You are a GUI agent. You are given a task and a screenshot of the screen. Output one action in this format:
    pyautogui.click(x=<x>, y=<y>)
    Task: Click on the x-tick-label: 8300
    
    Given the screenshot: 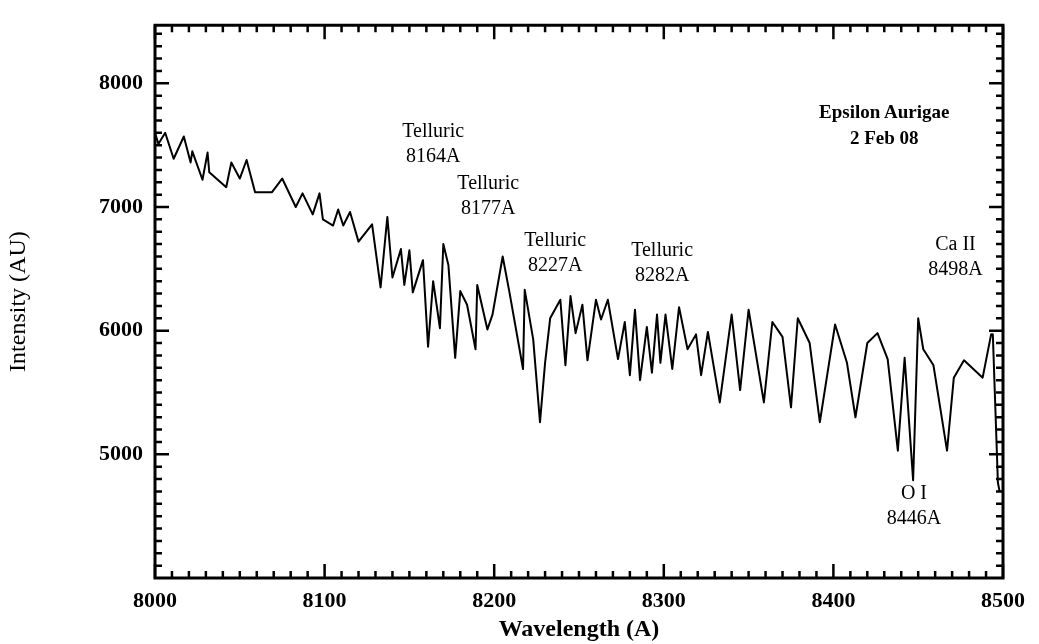 What is the action you would take?
    pyautogui.click(x=663, y=599)
    